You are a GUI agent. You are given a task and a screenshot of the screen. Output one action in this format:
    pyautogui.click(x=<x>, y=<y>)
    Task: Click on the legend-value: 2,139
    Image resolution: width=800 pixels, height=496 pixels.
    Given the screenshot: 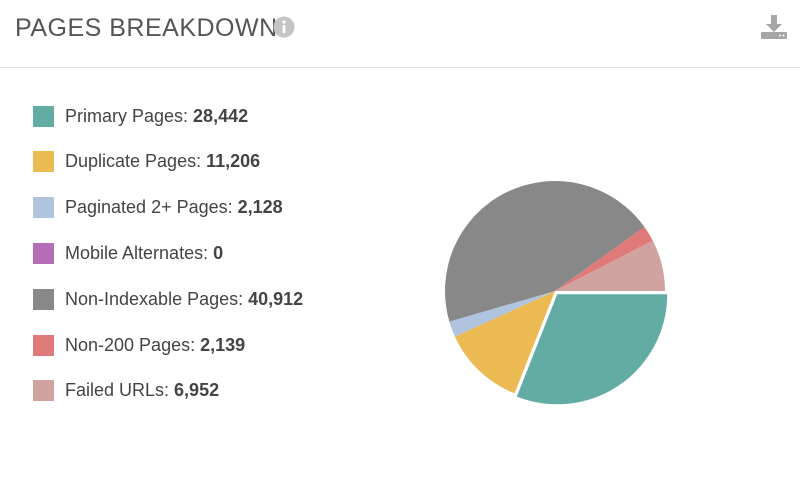 What is the action you would take?
    pyautogui.click(x=223, y=344)
    